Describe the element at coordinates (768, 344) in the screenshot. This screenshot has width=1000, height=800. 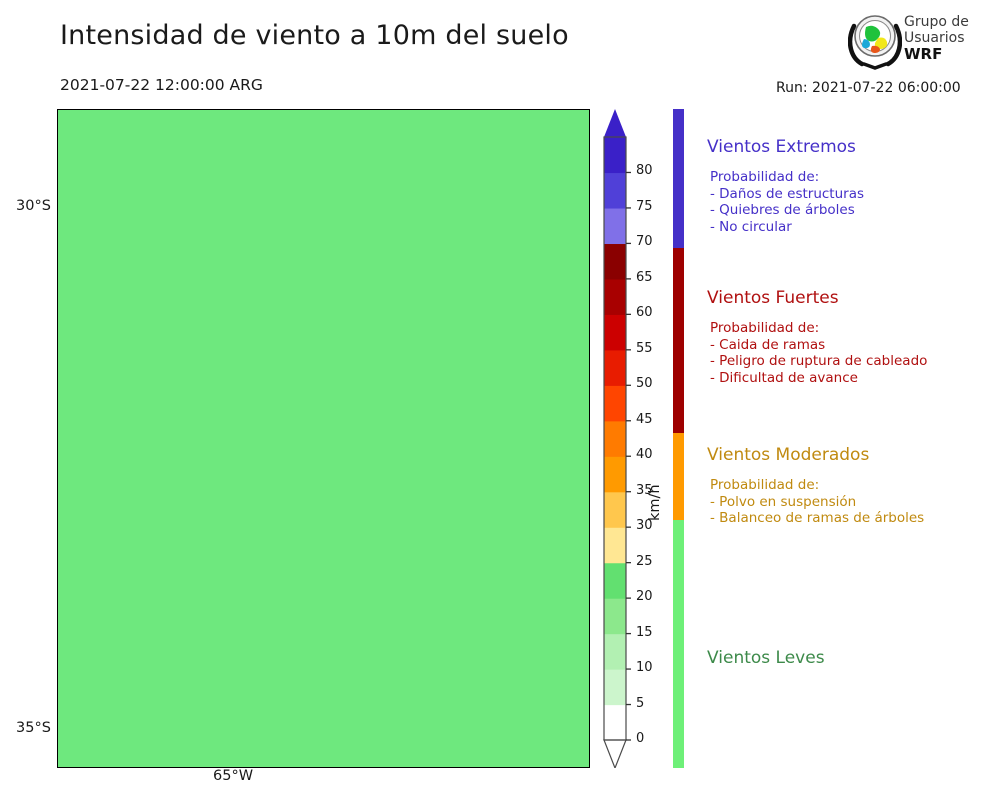
I see `legend-item: - Caida de ramas` at that location.